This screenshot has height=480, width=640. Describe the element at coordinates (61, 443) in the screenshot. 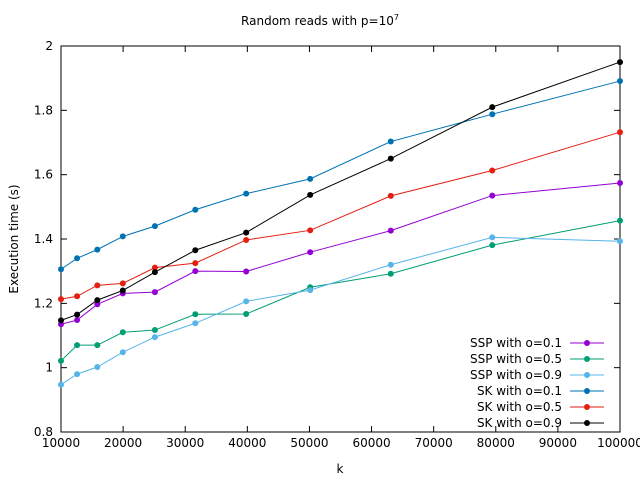

I see `x-tick-label: 10000` at that location.